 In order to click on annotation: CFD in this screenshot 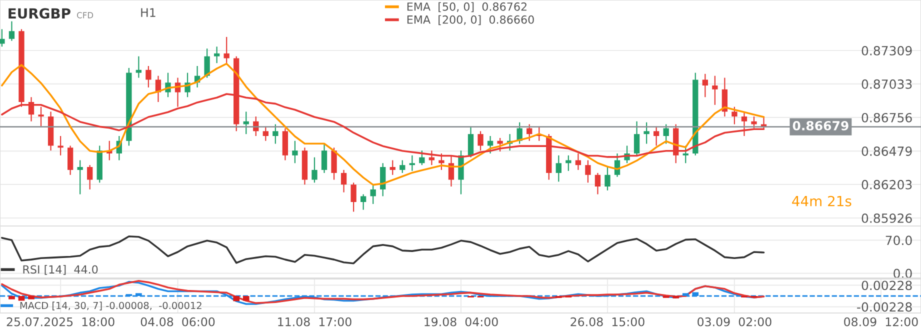, I will do `click(85, 15)`.